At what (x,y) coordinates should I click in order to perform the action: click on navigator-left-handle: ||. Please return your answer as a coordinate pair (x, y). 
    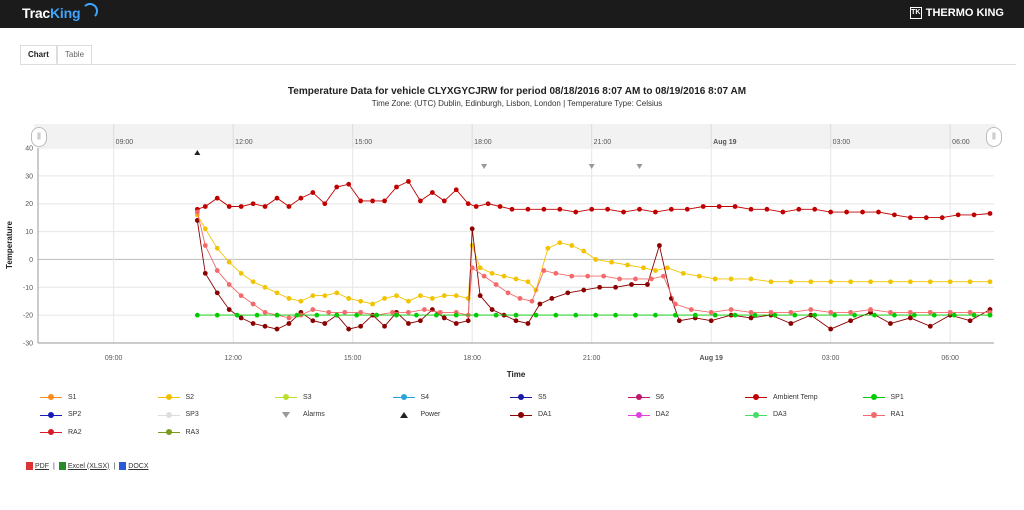
    Looking at the image, I should click on (39, 137).